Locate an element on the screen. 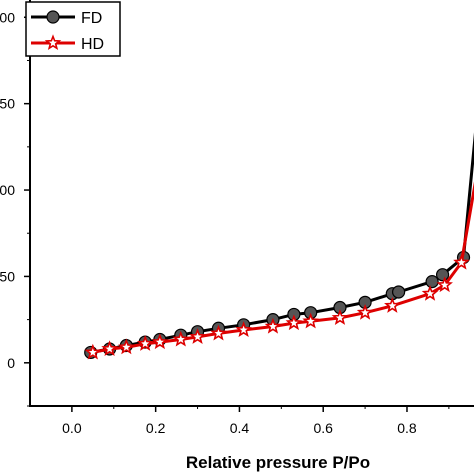 This screenshot has width=474, height=474. legend-label-hd: HD is located at coordinates (92, 44).